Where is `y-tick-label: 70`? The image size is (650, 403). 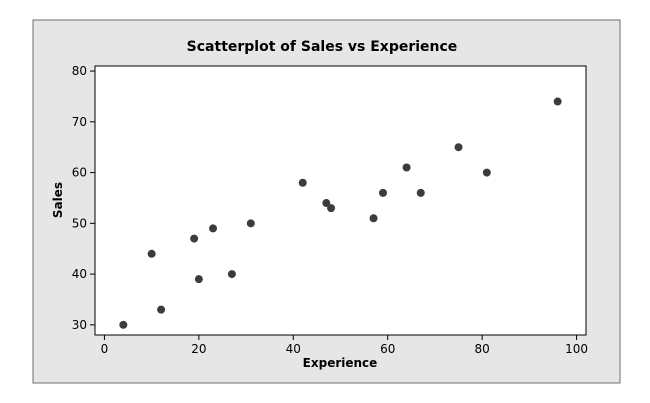 y-tick-label: 70 is located at coordinates (79, 122).